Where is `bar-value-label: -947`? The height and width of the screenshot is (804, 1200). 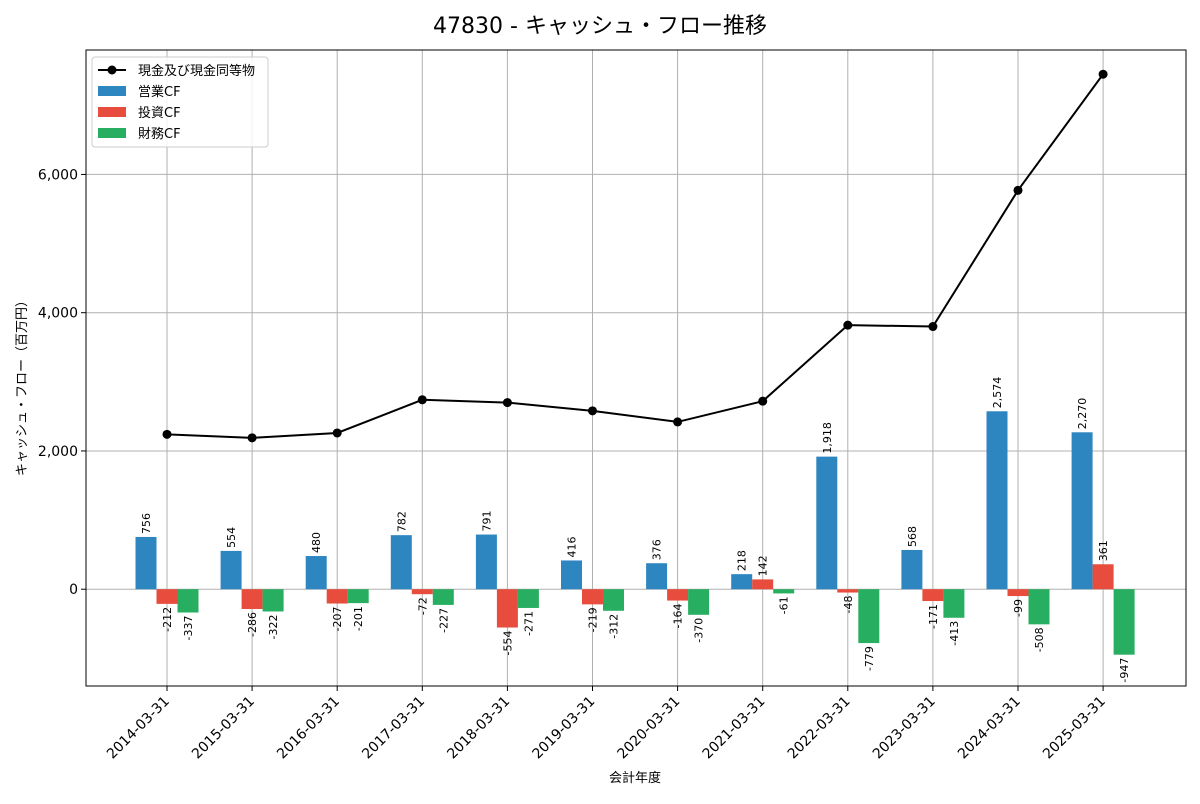
bar-value-label: -947 is located at coordinates (1124, 670).